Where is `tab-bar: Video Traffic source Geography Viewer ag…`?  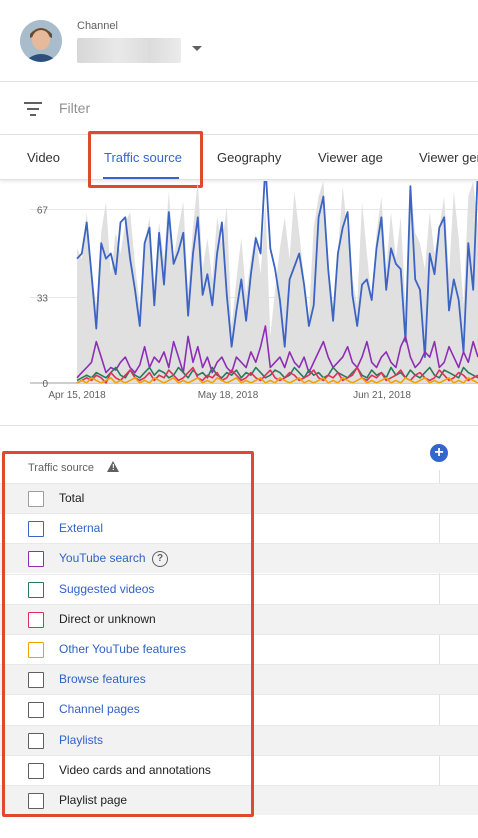 tab-bar: Video Traffic source Geography Viewer ag… is located at coordinates (239, 158).